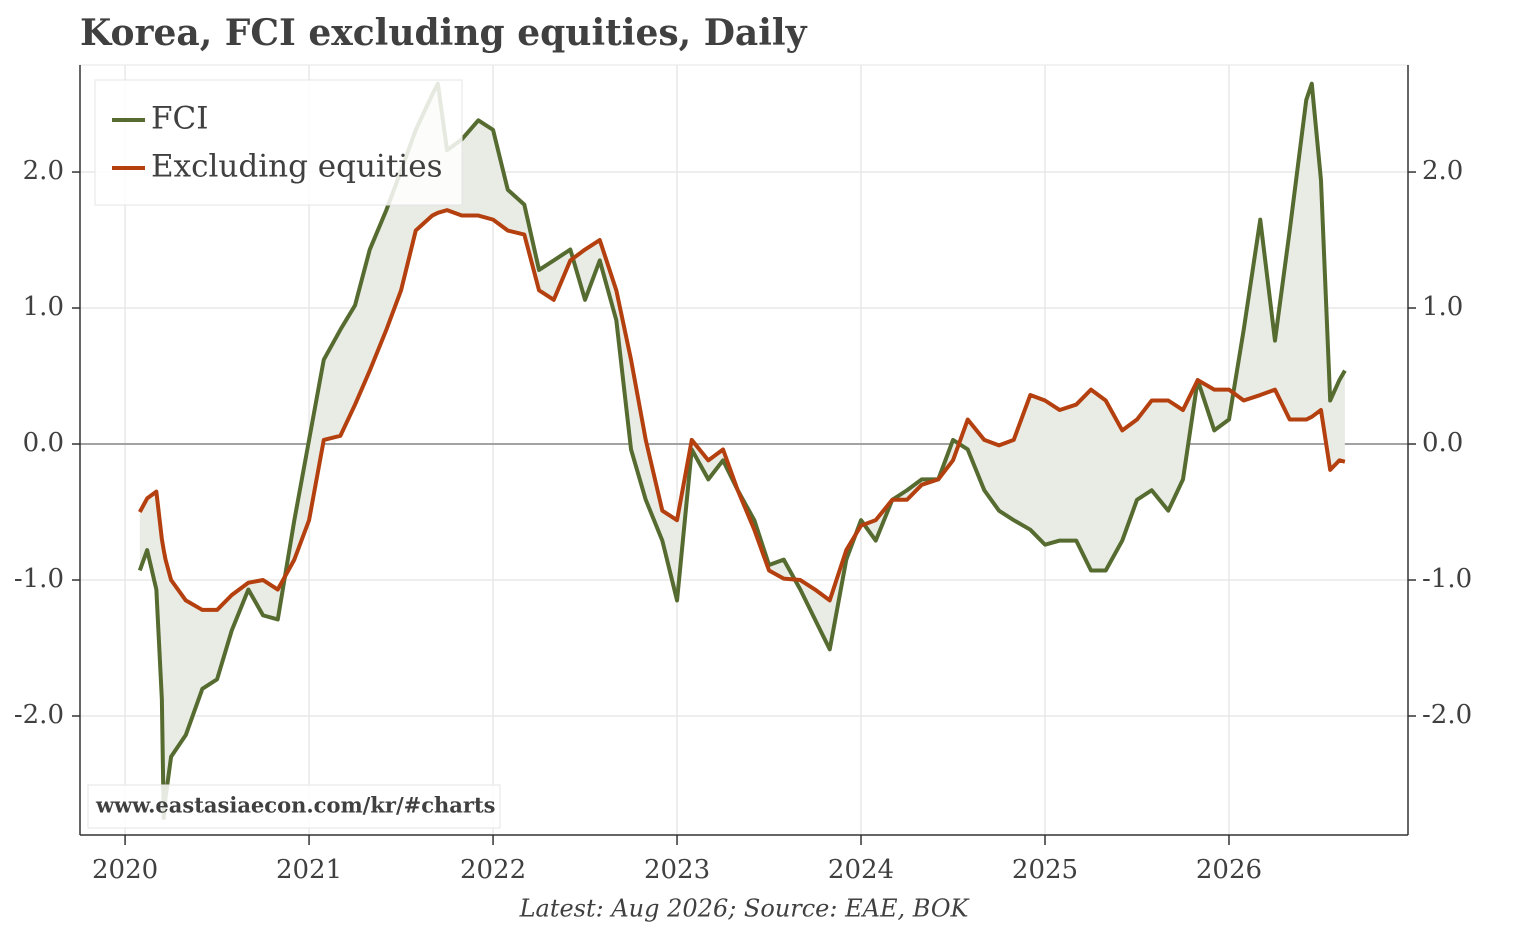 This screenshot has height=930, width=1534. I want to click on x-tick-label: 2021, so click(309, 870).